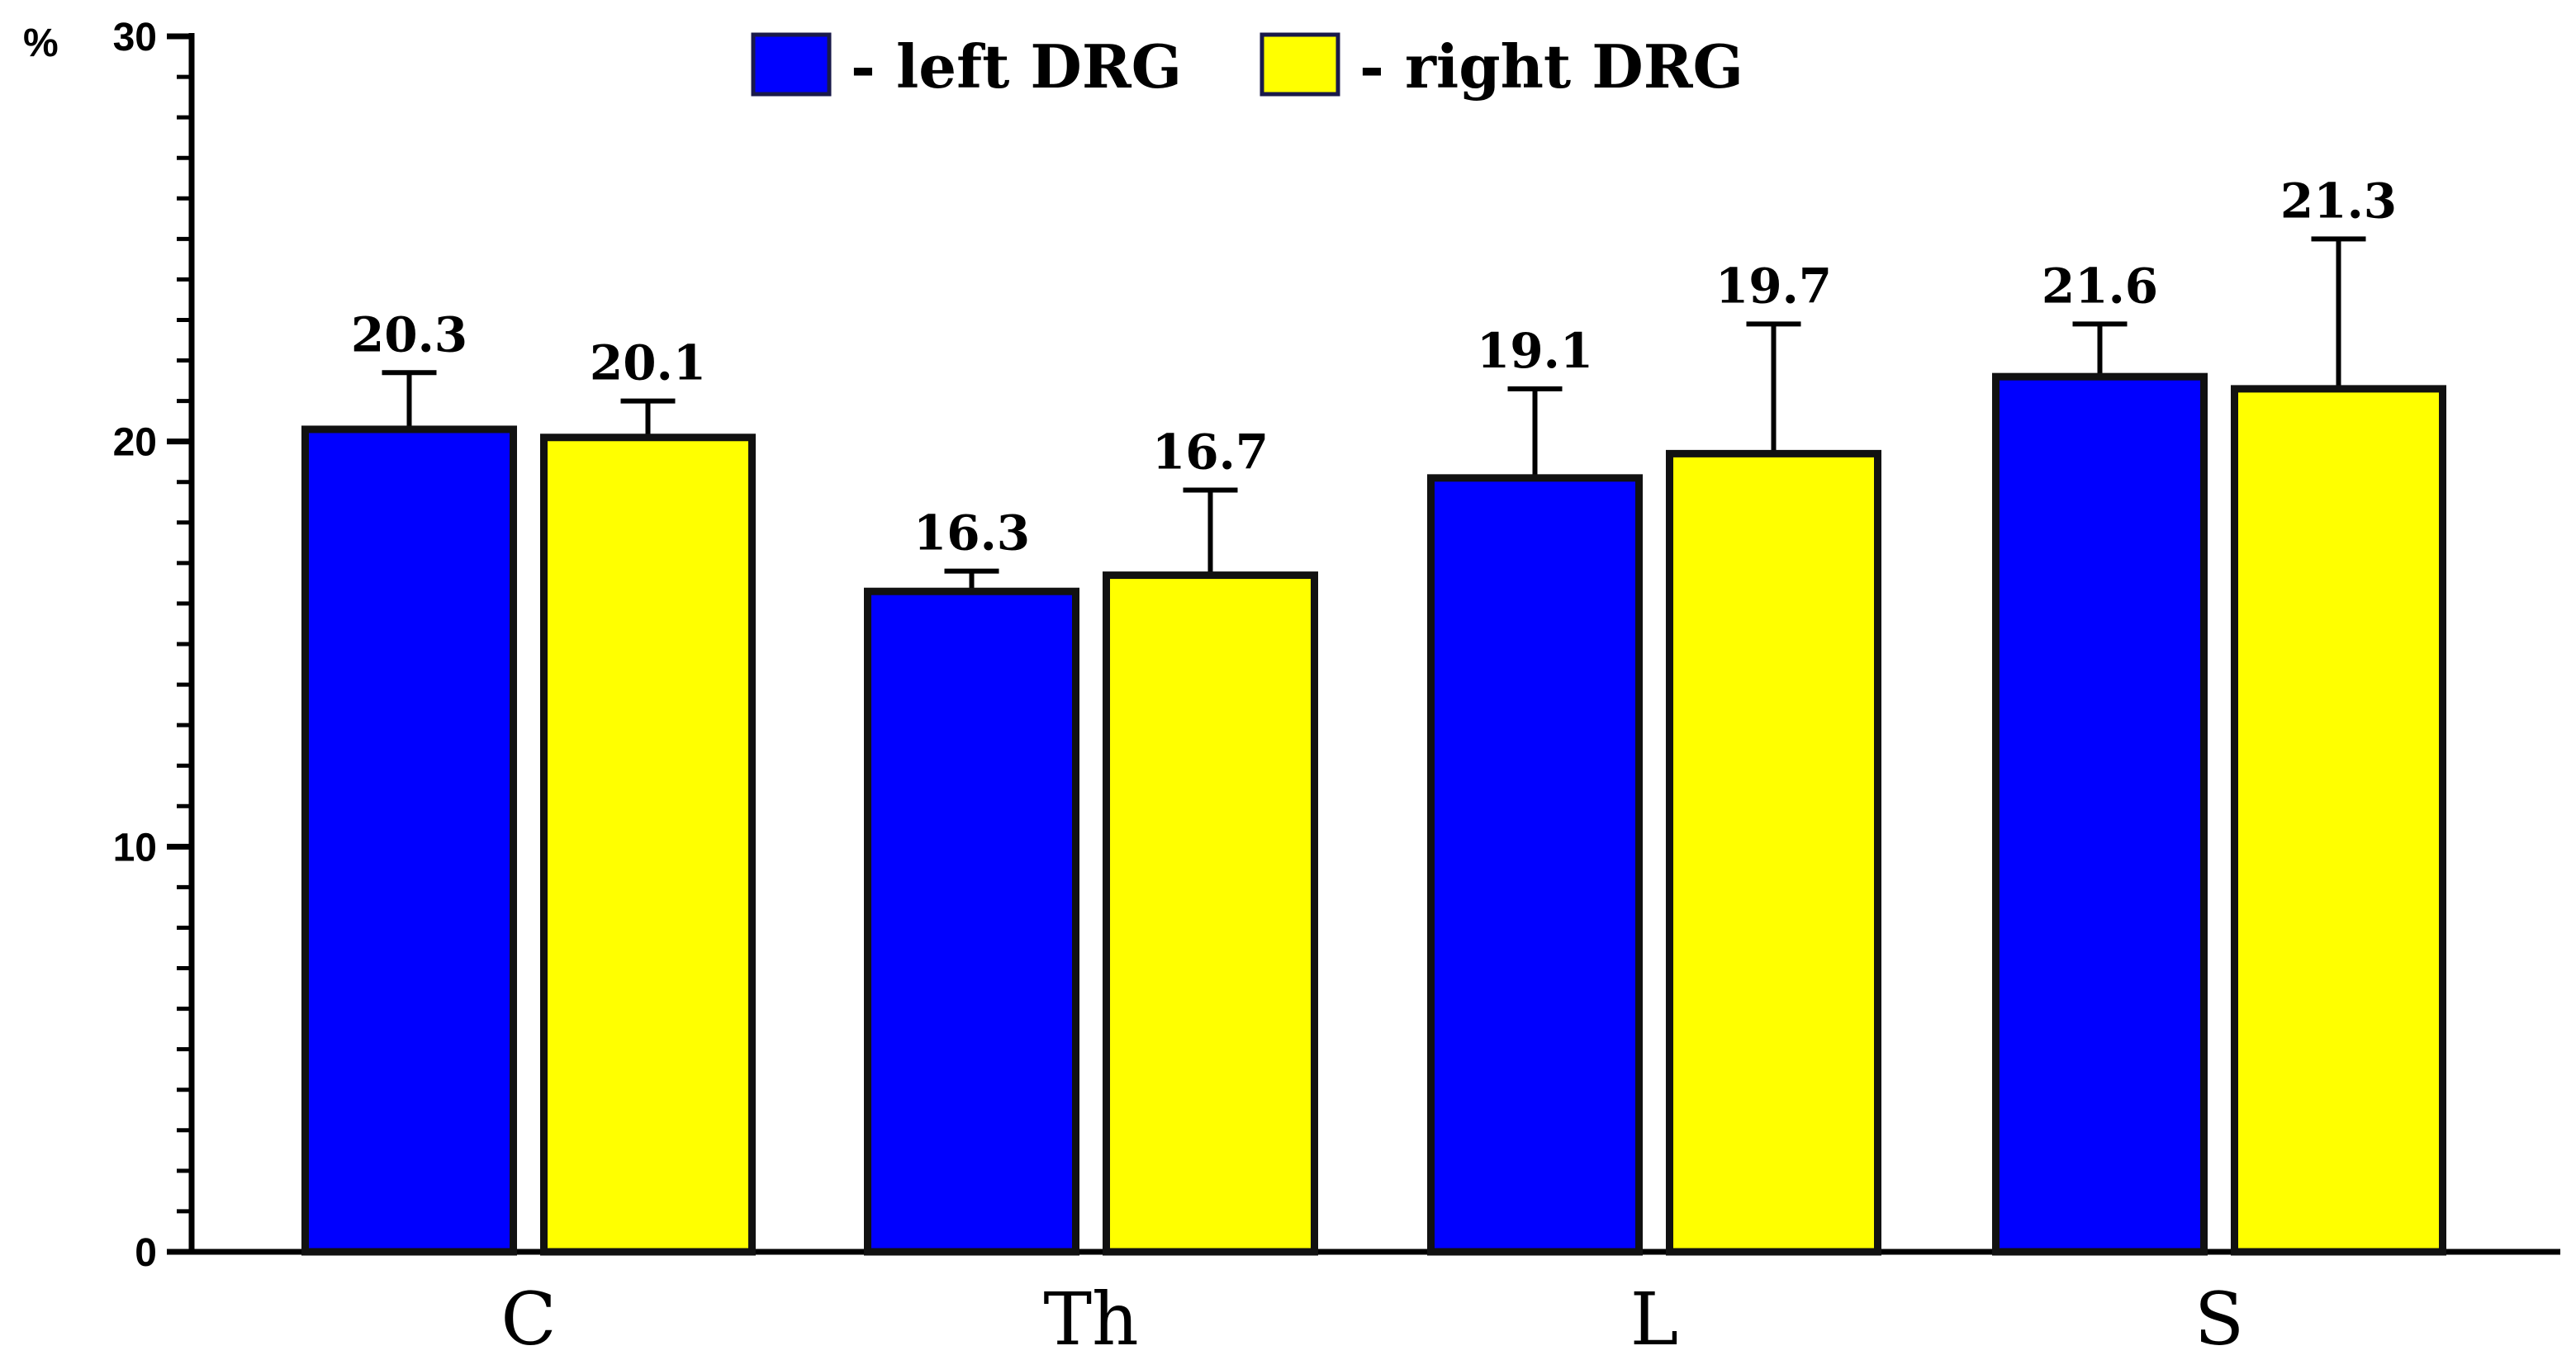 The width and height of the screenshot is (2576, 1360). Describe the element at coordinates (2338, 201) in the screenshot. I see `data-label: 21.3` at that location.